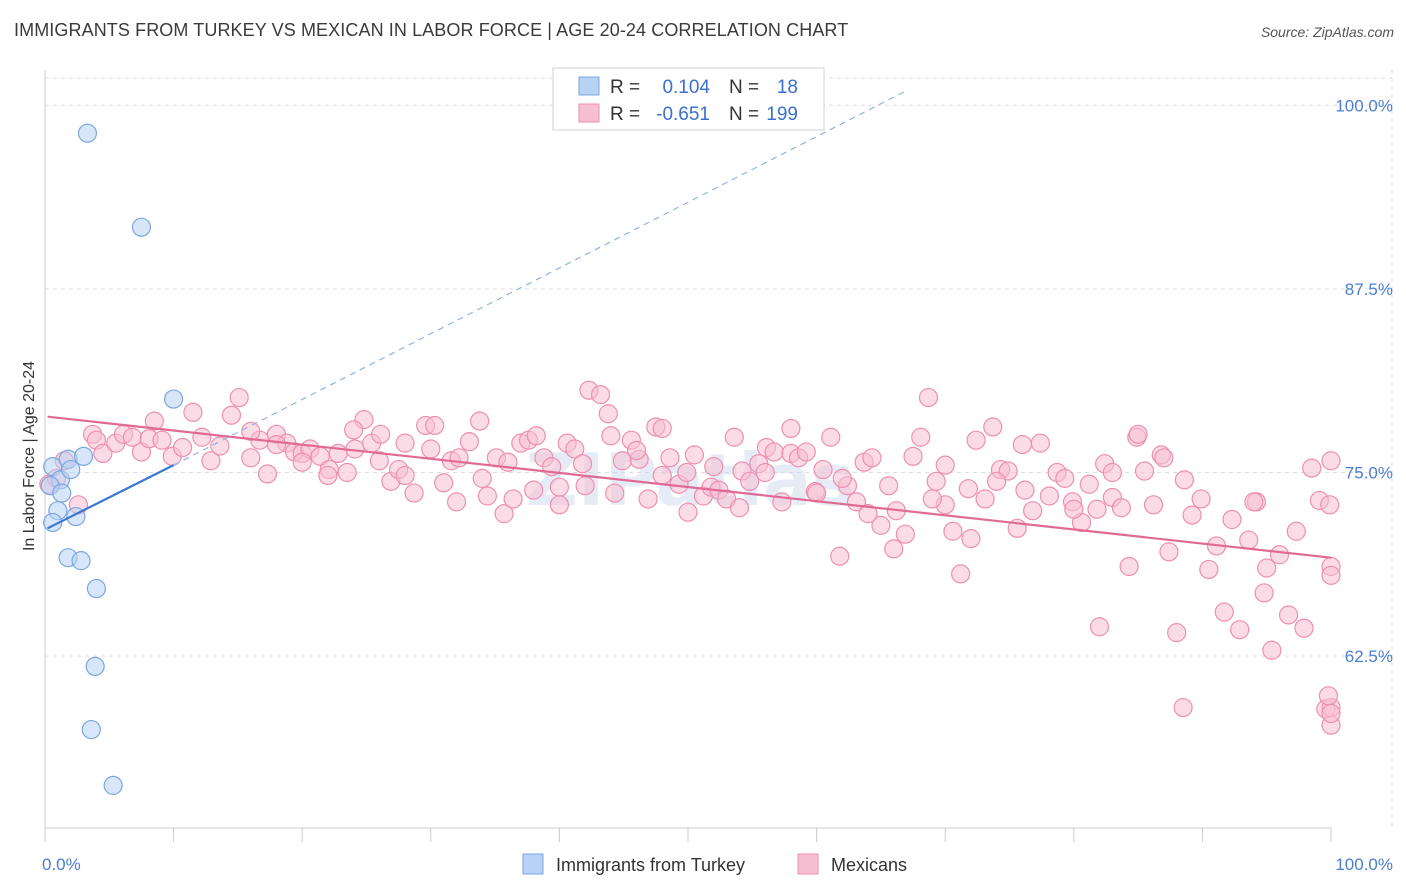 The image size is (1406, 892). I want to click on x-tick-label-0: 0.0%, so click(61, 864).